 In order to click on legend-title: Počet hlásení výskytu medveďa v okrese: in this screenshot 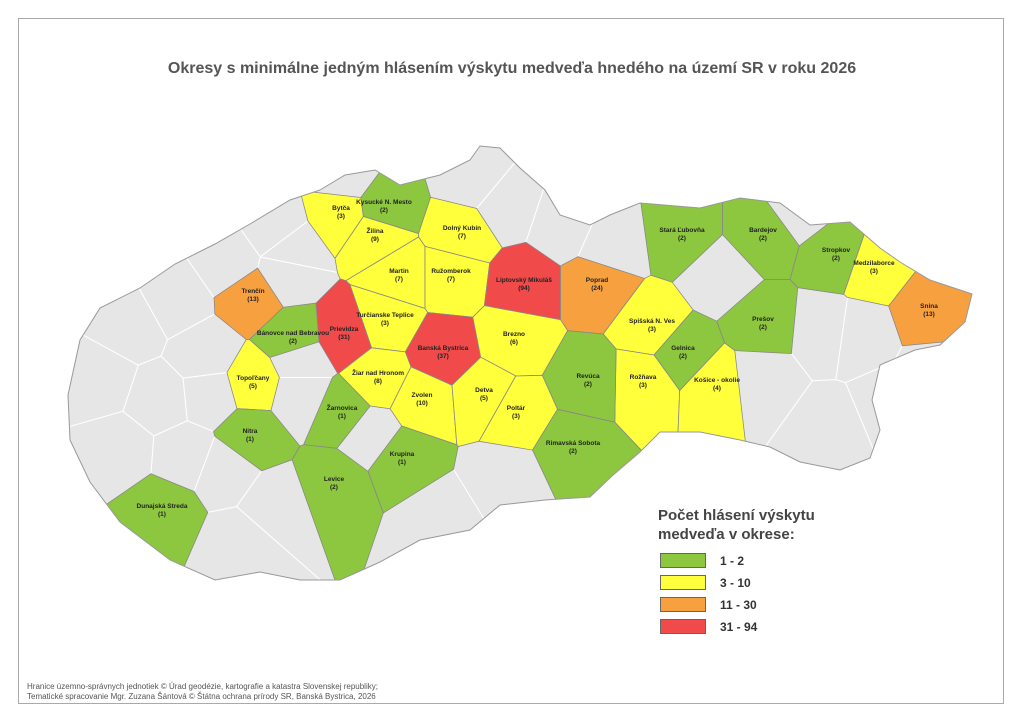, I will do `click(736, 525)`.